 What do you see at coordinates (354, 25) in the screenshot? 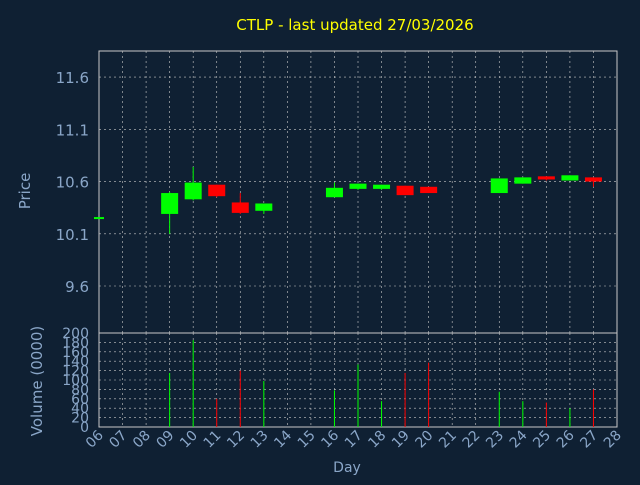
I see `chart-title: CTLP - last updated 27/03/2026` at bounding box center [354, 25].